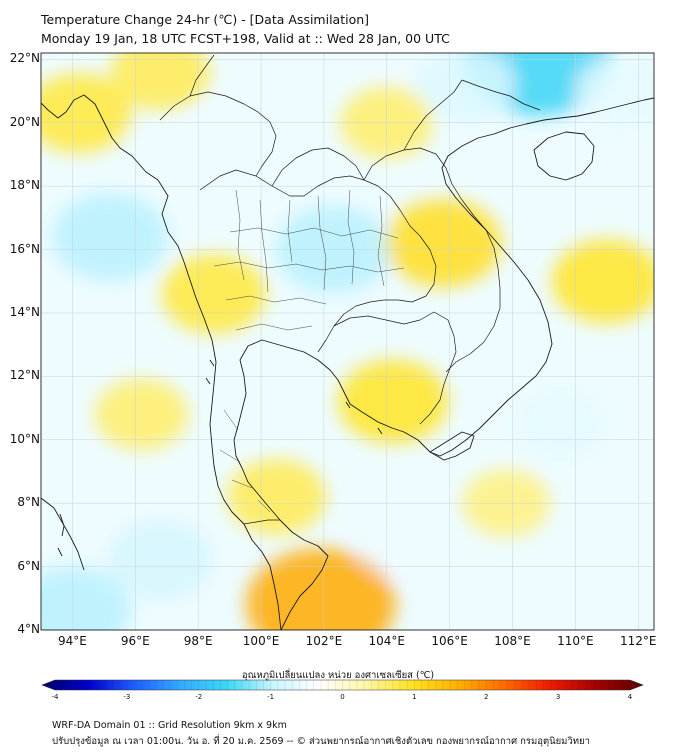 This screenshot has width=676, height=756. I want to click on lat-label: 14°N, so click(24, 311).